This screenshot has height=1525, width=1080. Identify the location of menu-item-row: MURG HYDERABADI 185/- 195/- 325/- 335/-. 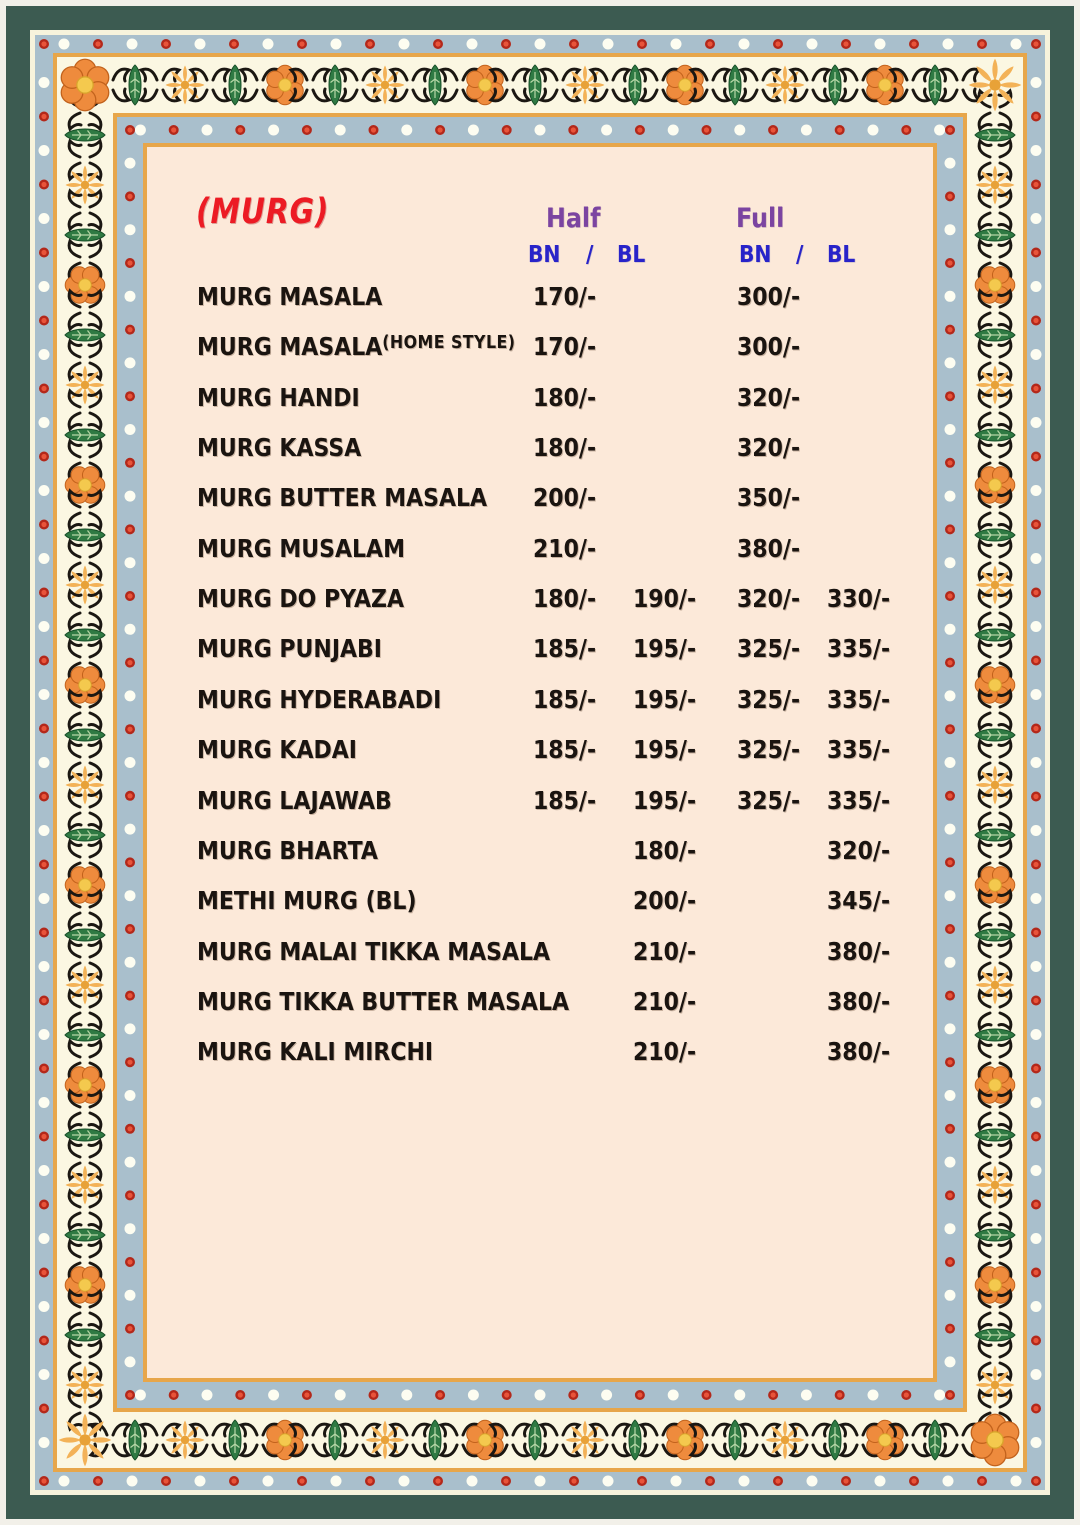
(540, 702).